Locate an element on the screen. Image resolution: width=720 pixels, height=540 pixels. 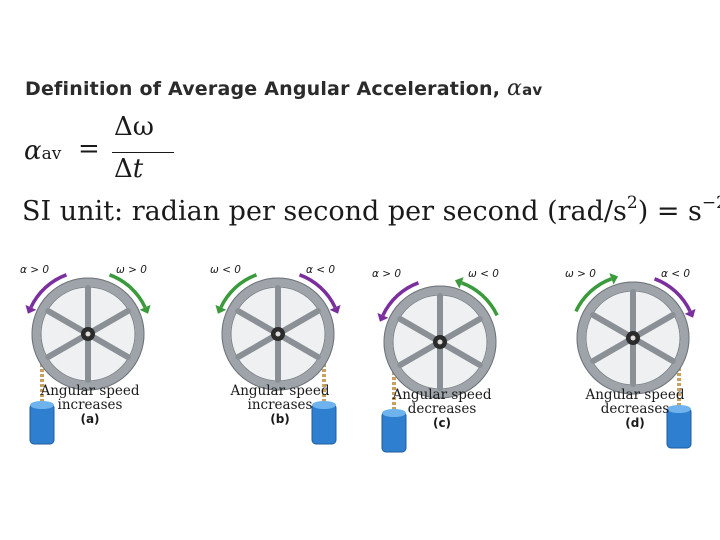
wheel-panel: ω > 0 α < 0 Angular speed decreases (d) is located at coordinates (636, 391).